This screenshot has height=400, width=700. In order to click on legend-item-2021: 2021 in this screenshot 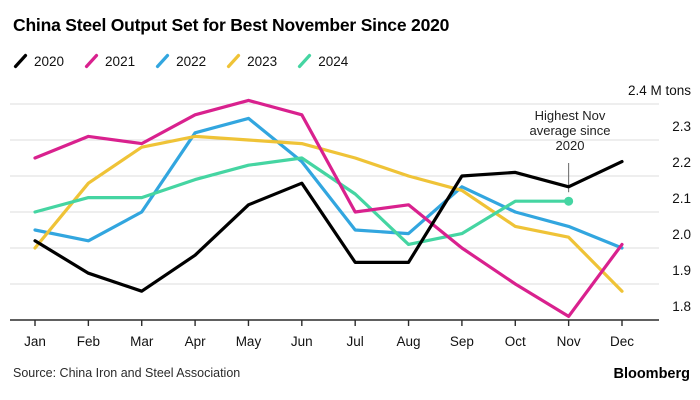, I will do `click(109, 61)`.